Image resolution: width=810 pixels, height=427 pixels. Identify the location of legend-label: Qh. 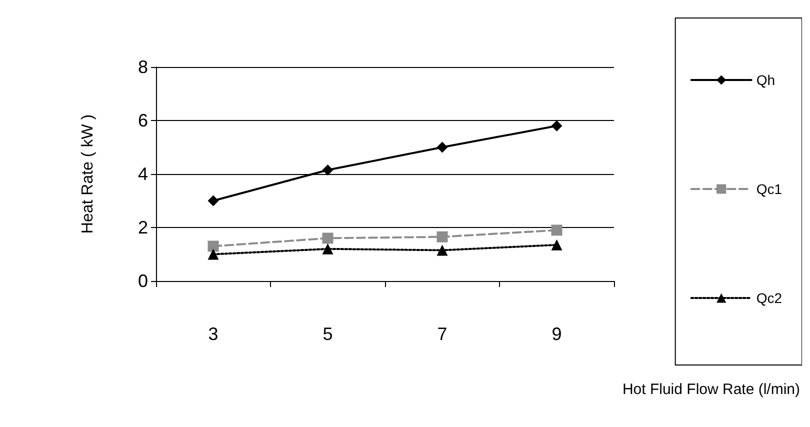
(766, 80).